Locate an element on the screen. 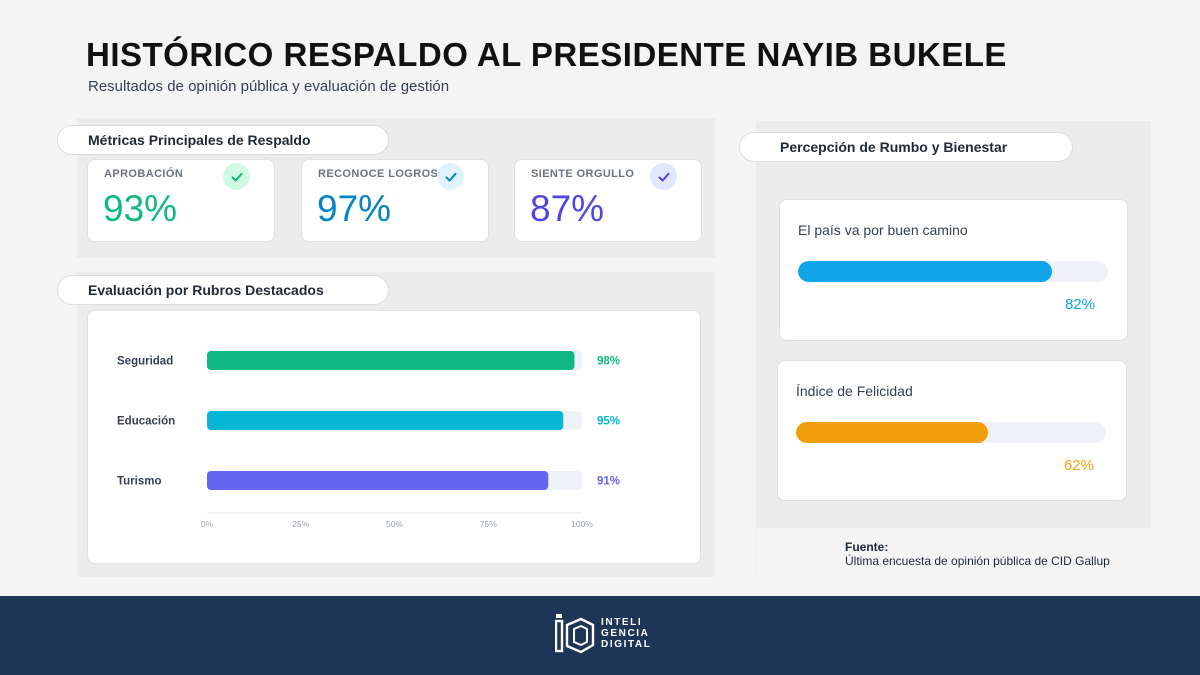 Image resolution: width=1200 pixels, height=675 pixels. bar-category-label: Turismo is located at coordinates (139, 482).